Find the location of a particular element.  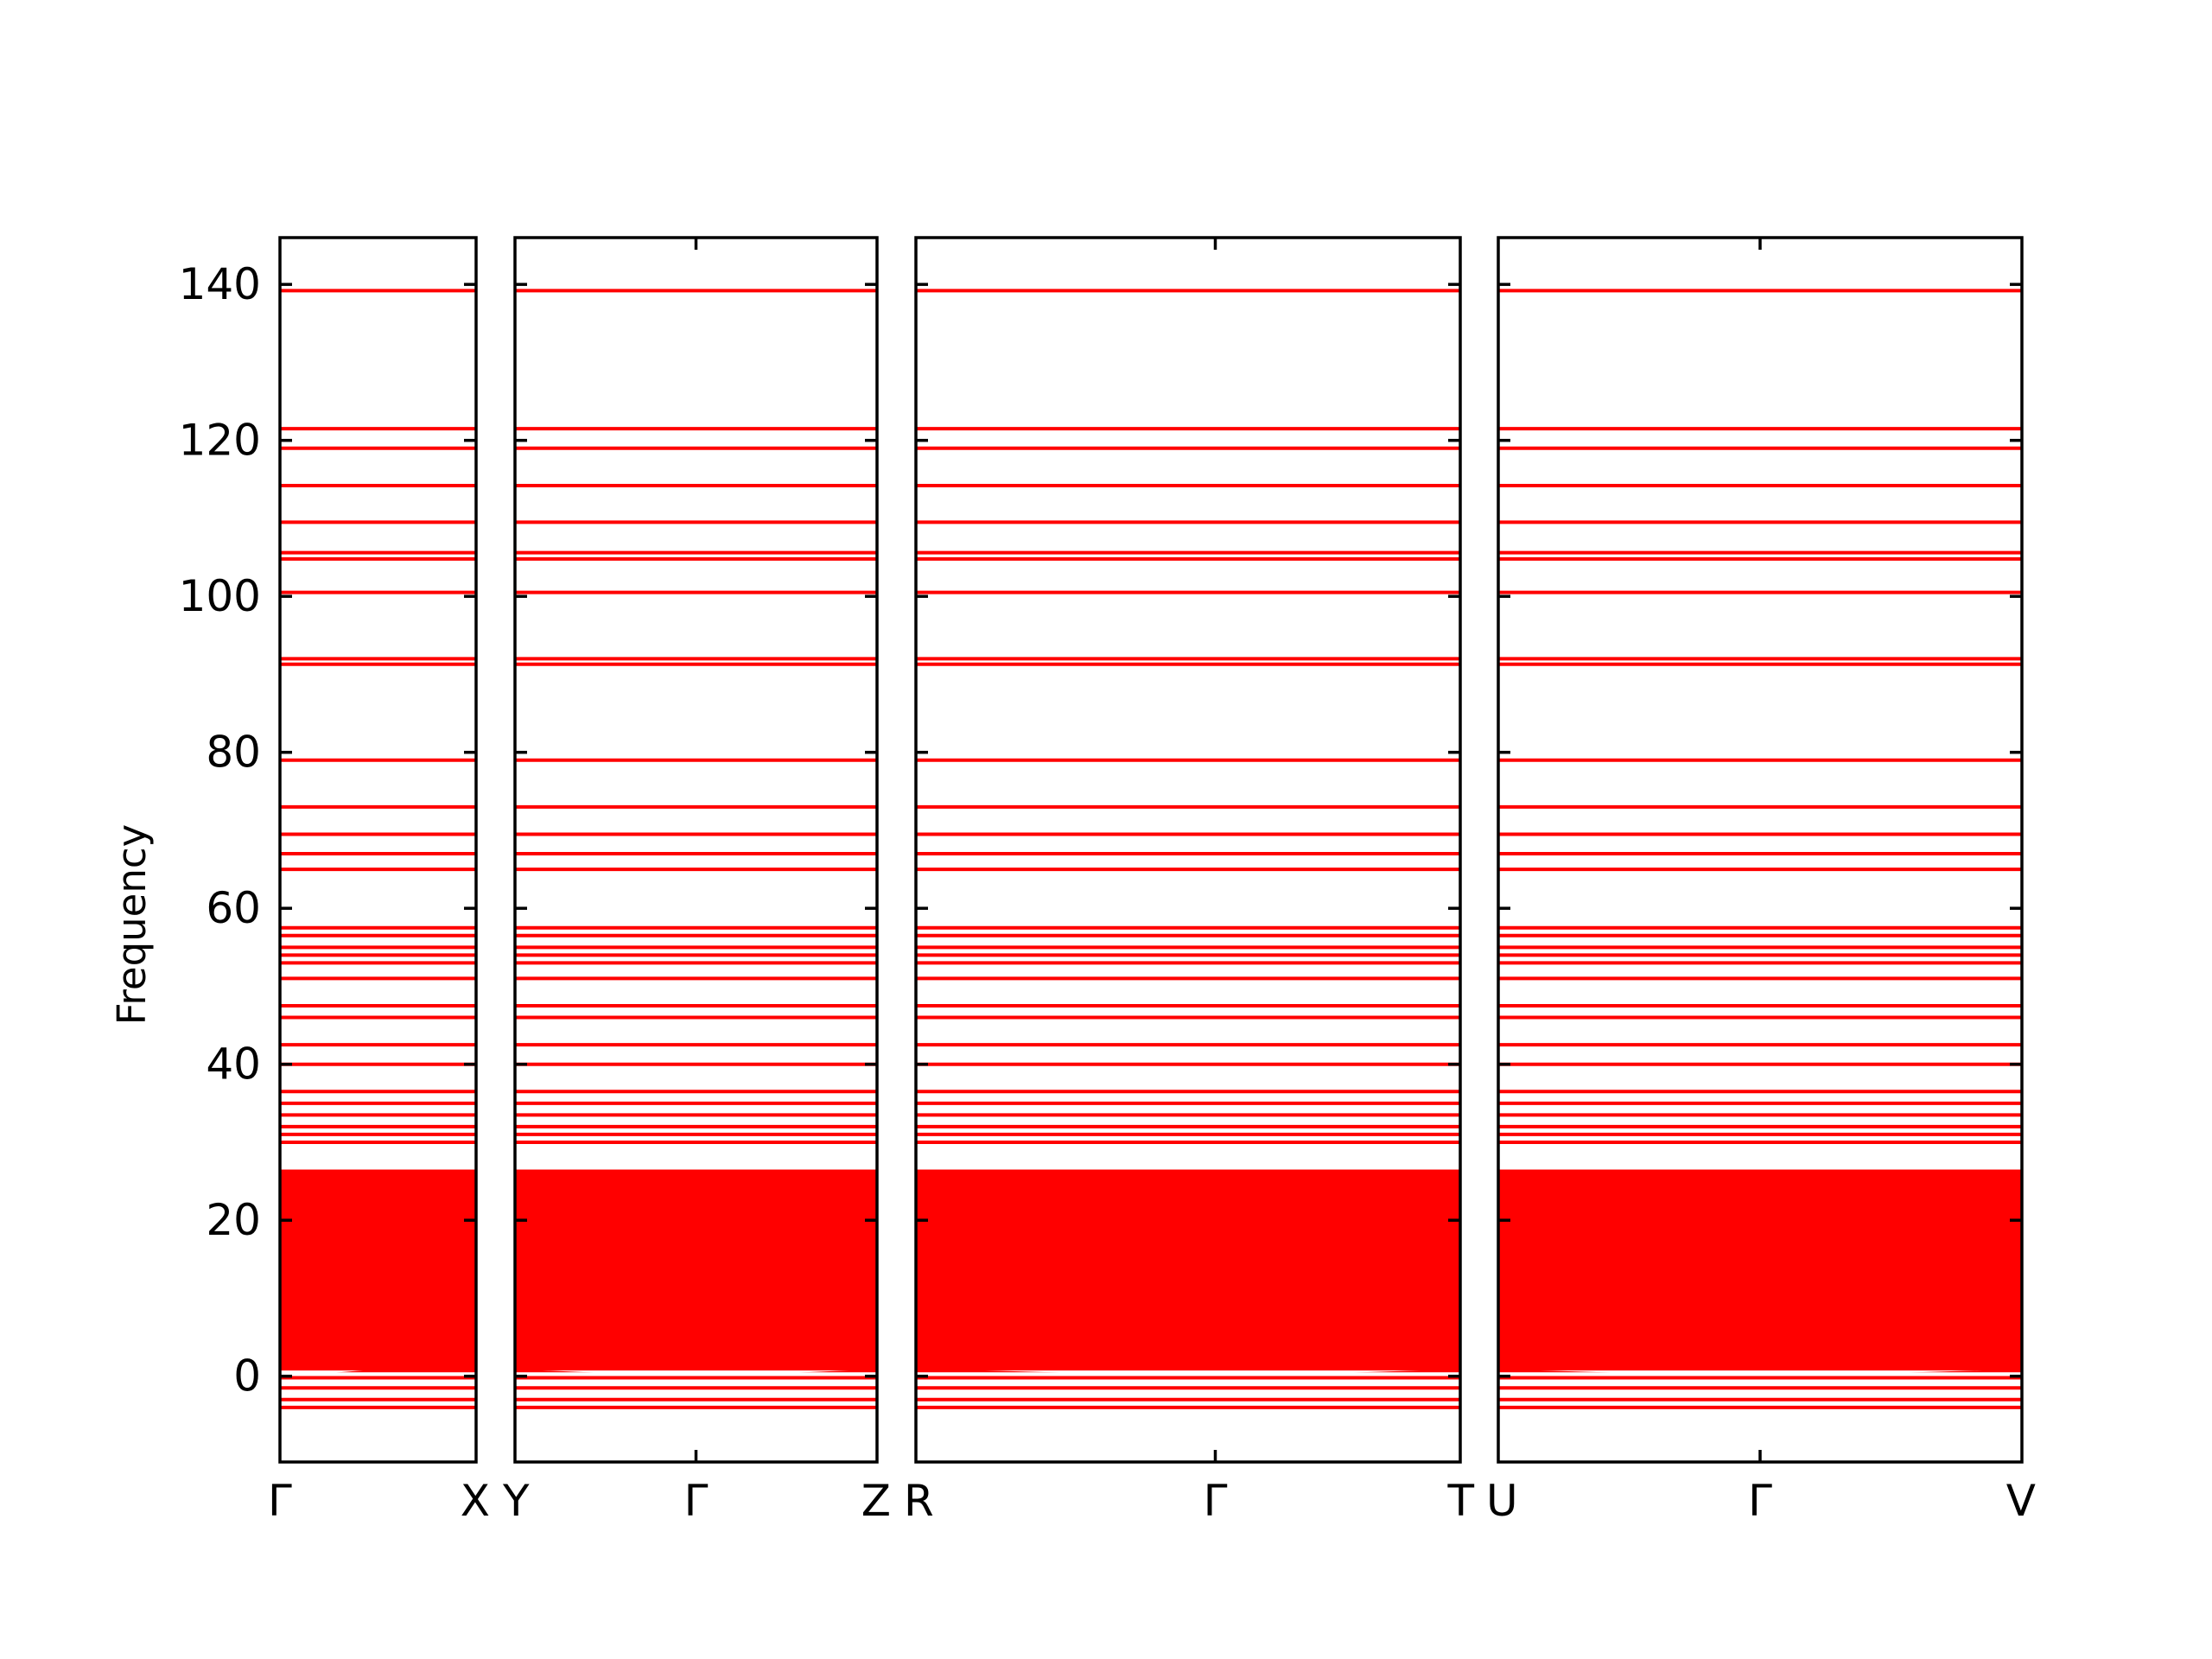

y-tick-label-140: 140 is located at coordinates (220, 284).